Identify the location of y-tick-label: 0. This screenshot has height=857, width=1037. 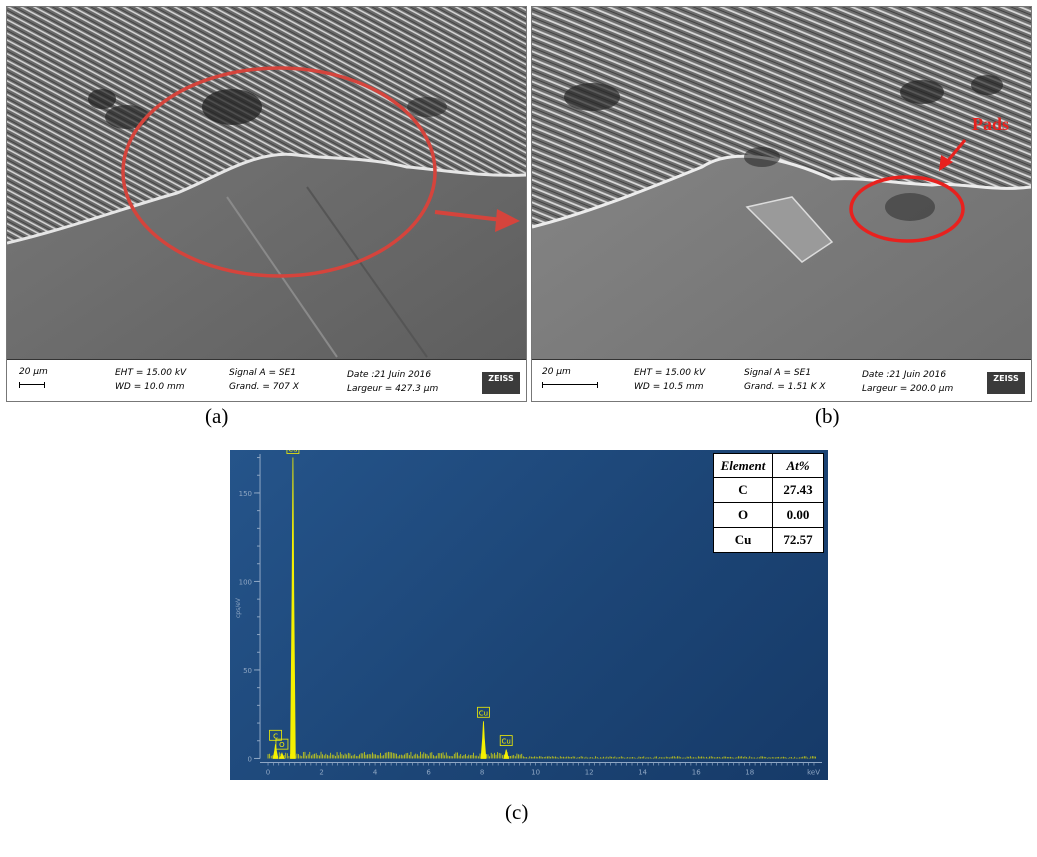
(250, 759).